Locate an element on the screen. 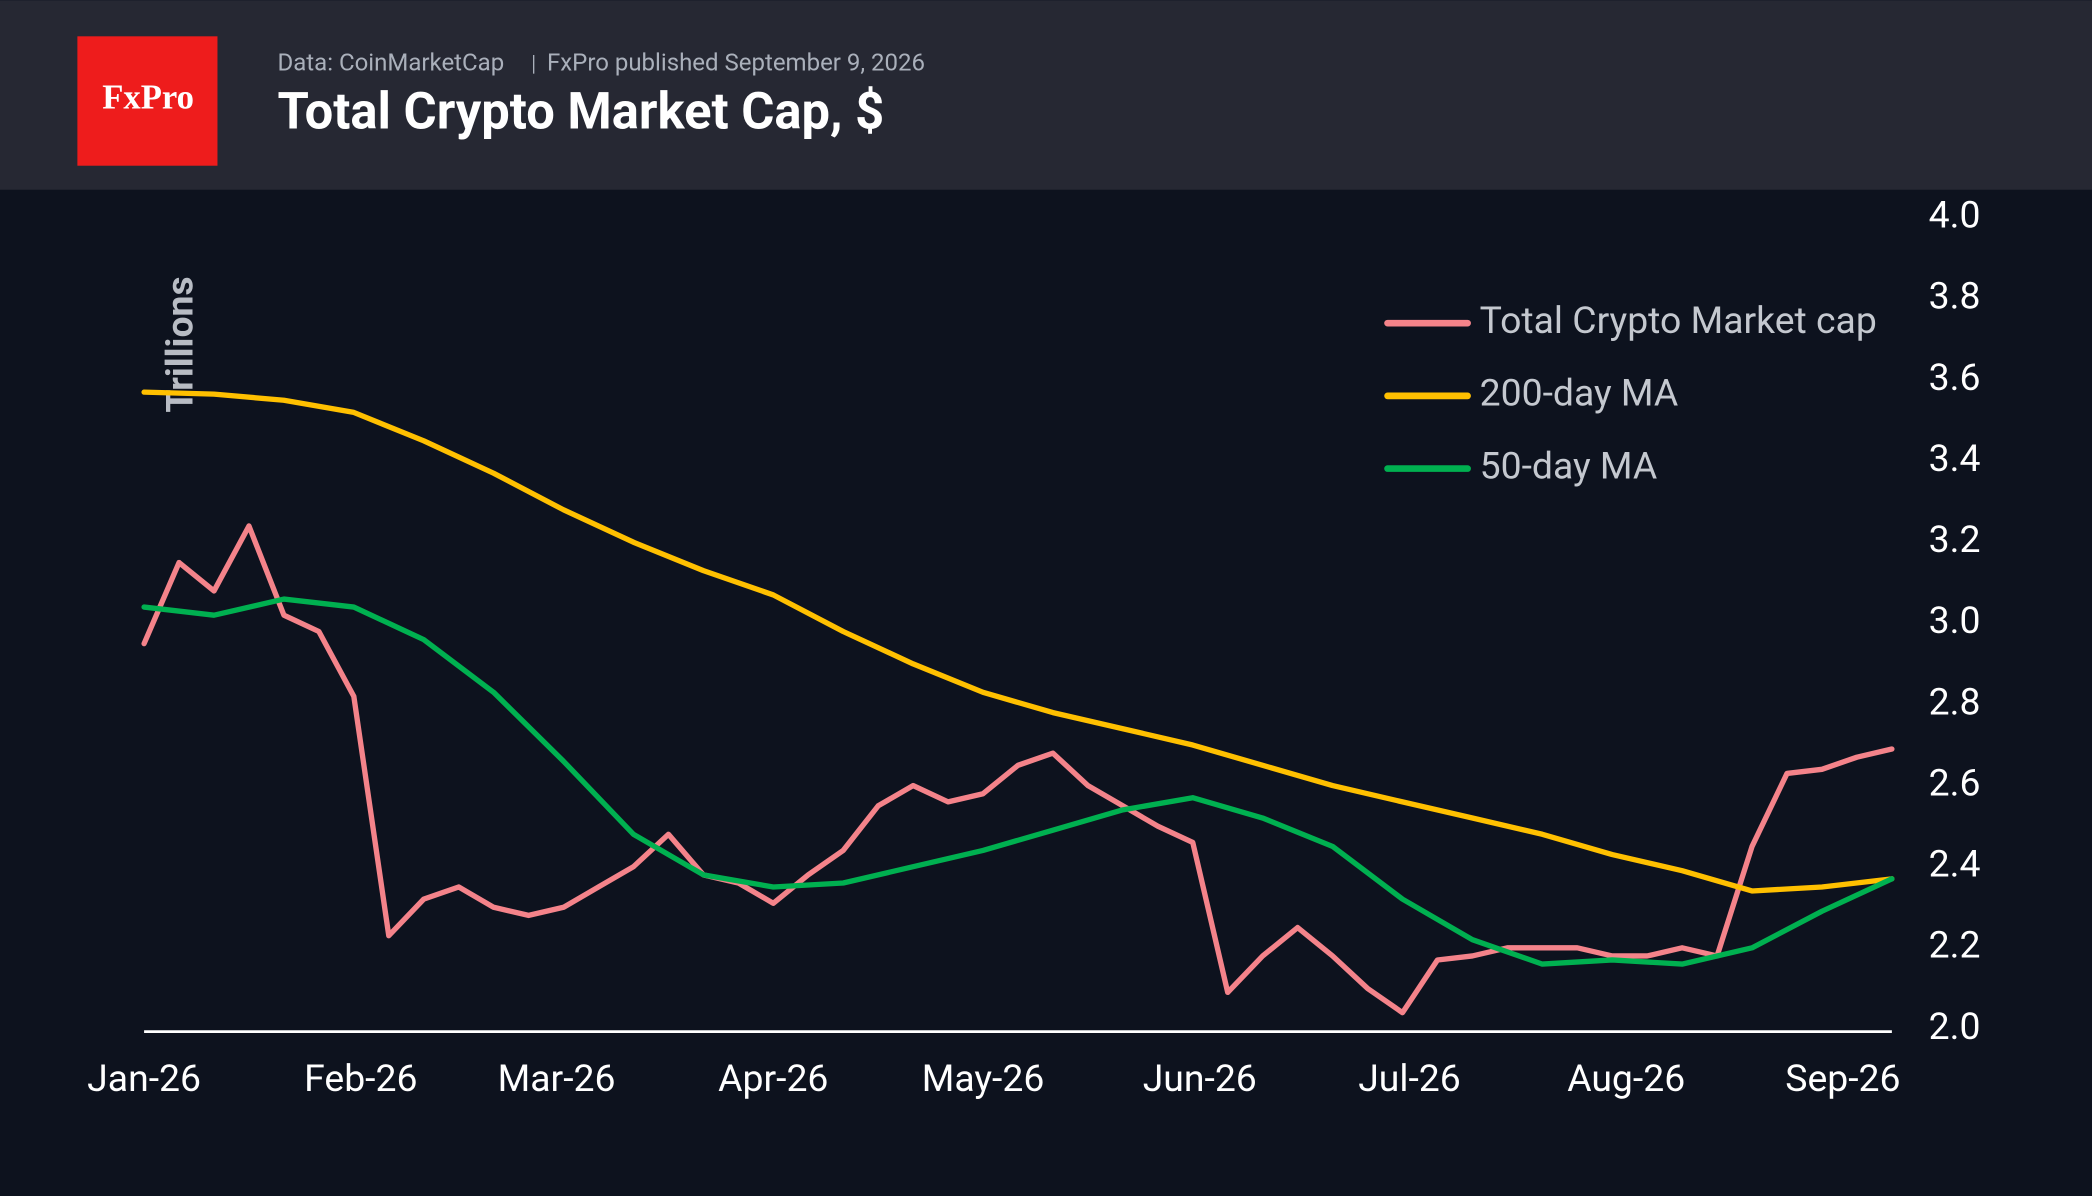 This screenshot has width=2092, height=1196. y-tick-label: 2.6 is located at coordinates (1955, 783).